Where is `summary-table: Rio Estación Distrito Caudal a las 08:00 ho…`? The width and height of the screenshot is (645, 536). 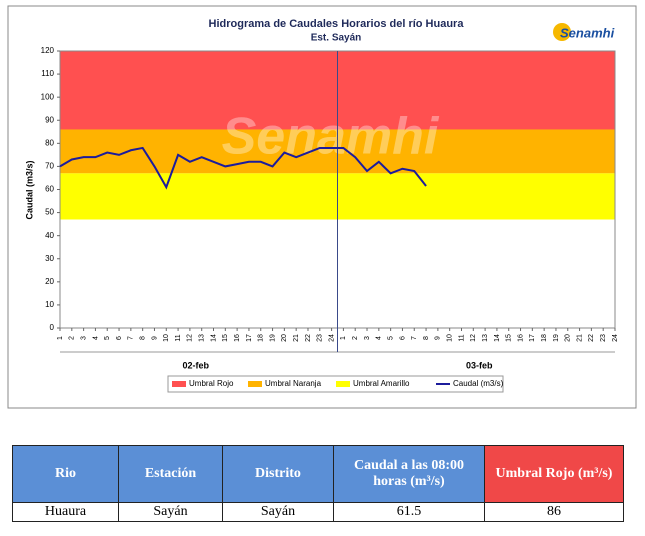
summary-table: Rio Estación Distrito Caudal a las 08:00 ho… is located at coordinates (318, 483).